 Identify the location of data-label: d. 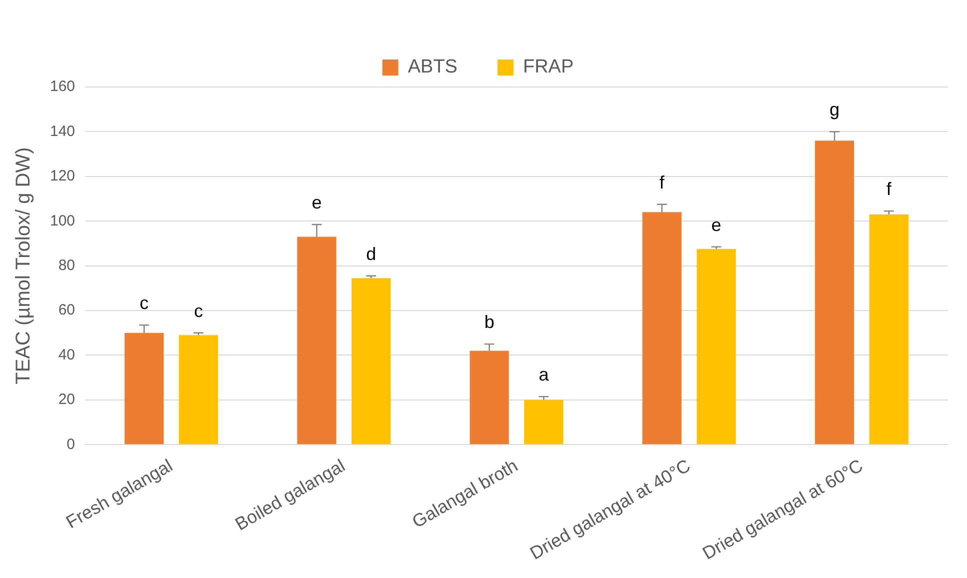
(371, 254).